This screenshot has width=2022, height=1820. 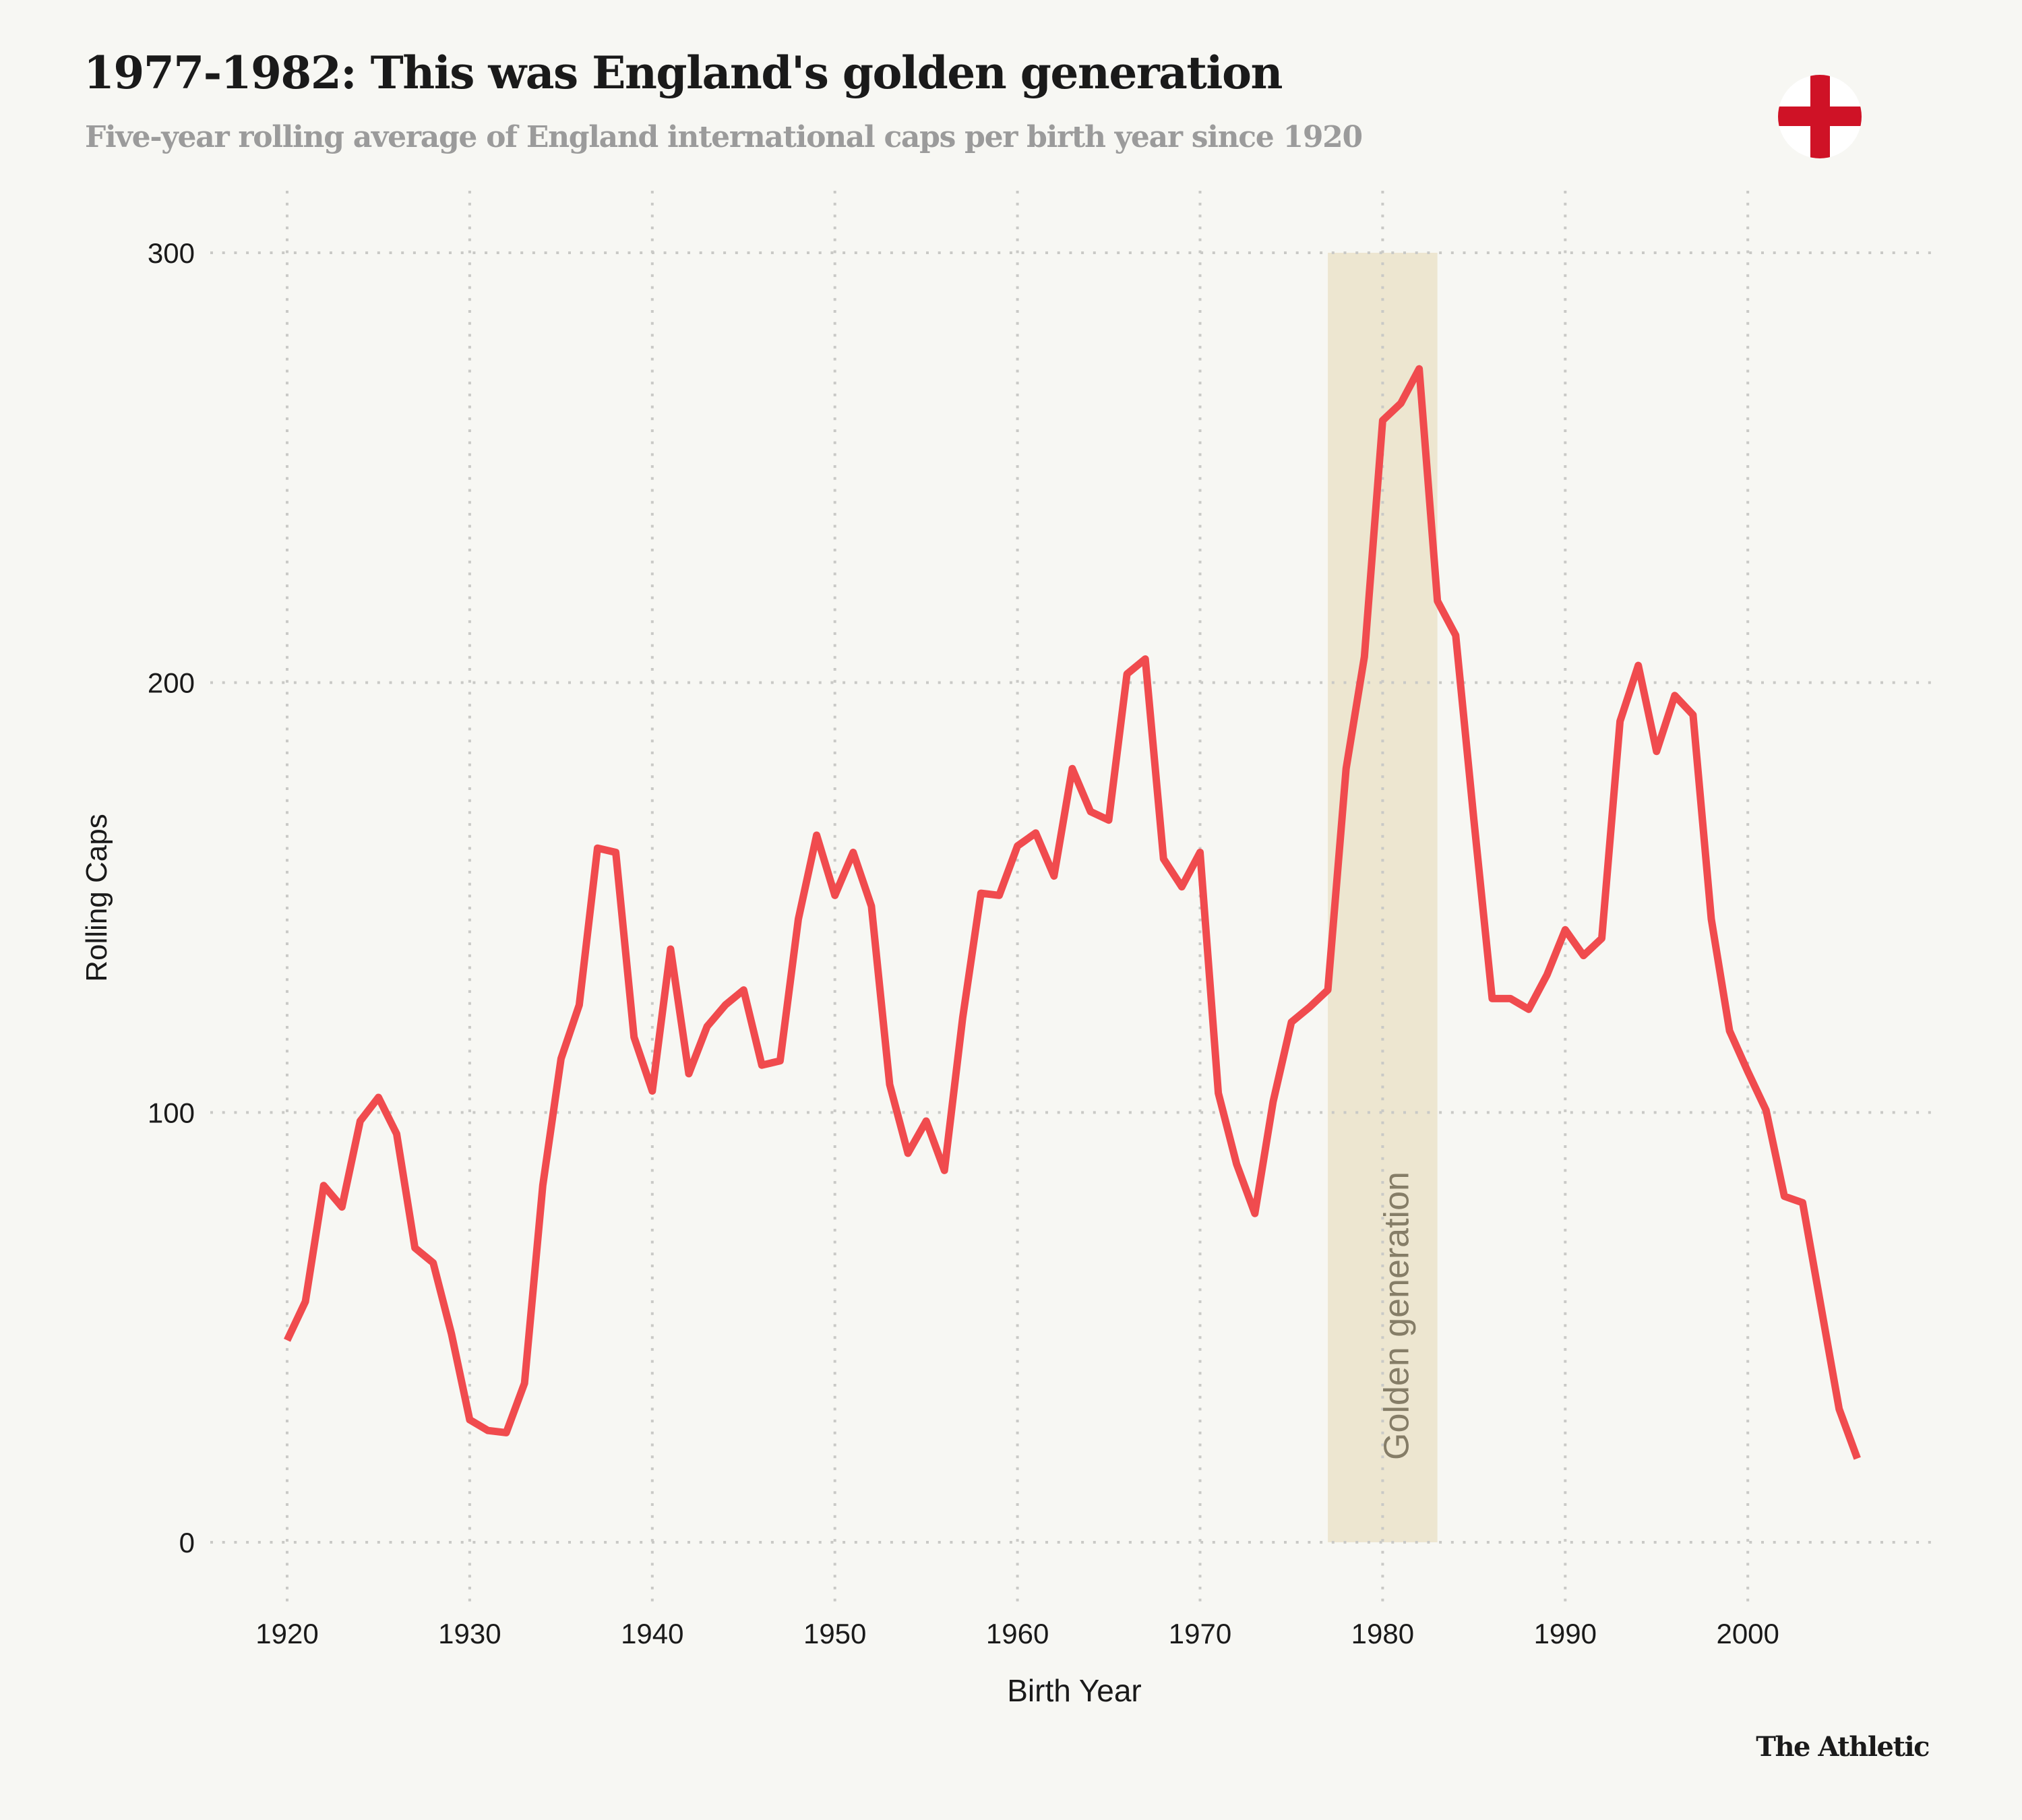 I want to click on x-tick-label: 1980, so click(x=1382, y=1634).